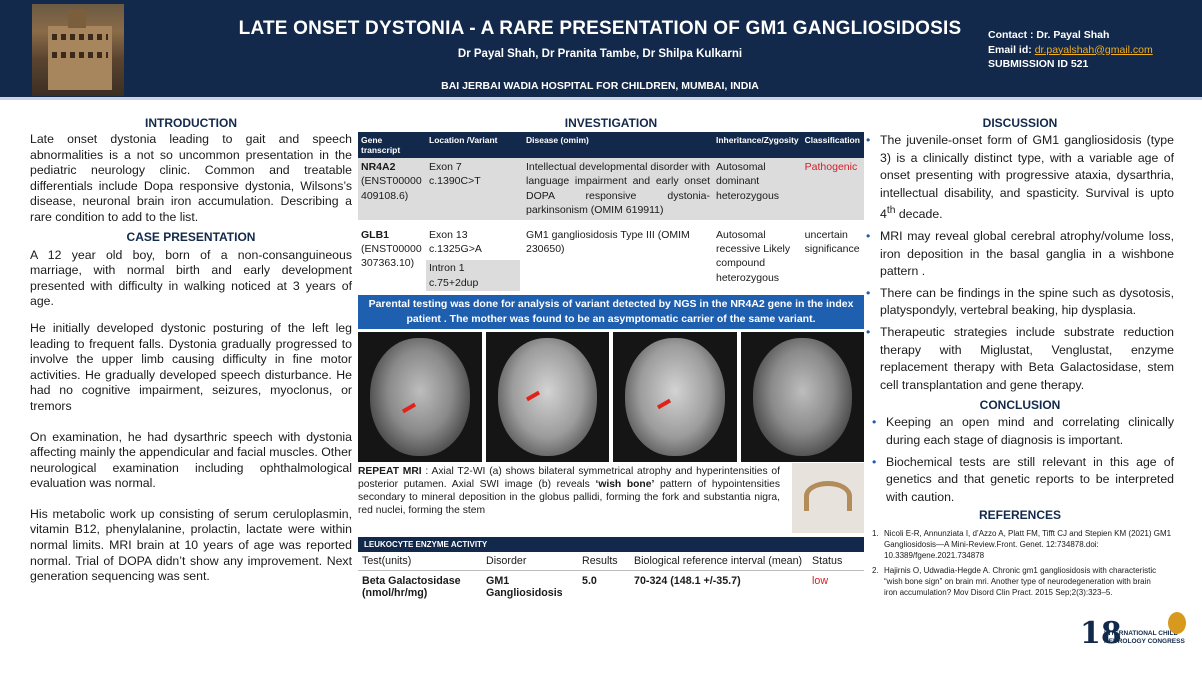 The height and width of the screenshot is (679, 1202). I want to click on enzyme-result: 5.0, so click(589, 581).